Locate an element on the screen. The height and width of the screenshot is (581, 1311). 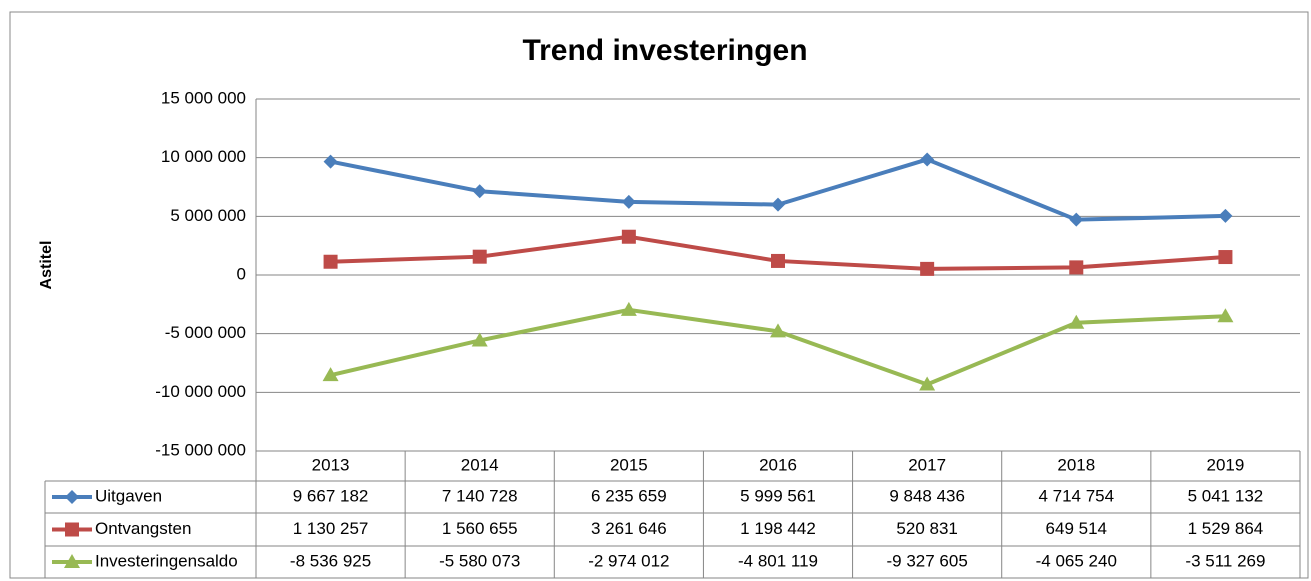
y-axis-label: Astitel is located at coordinates (46, 265).